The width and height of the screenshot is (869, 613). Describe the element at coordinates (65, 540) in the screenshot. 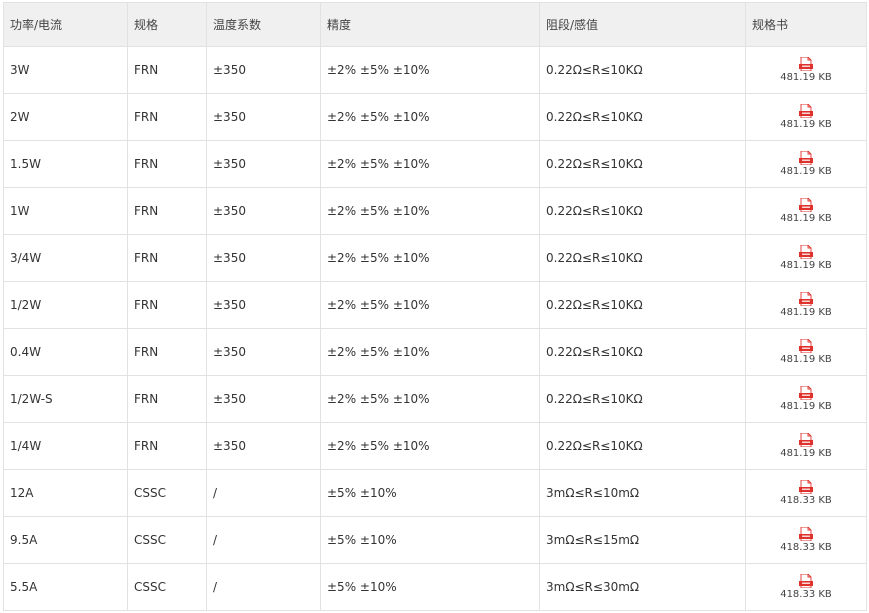

I see `cell-power: 9.5A` at that location.